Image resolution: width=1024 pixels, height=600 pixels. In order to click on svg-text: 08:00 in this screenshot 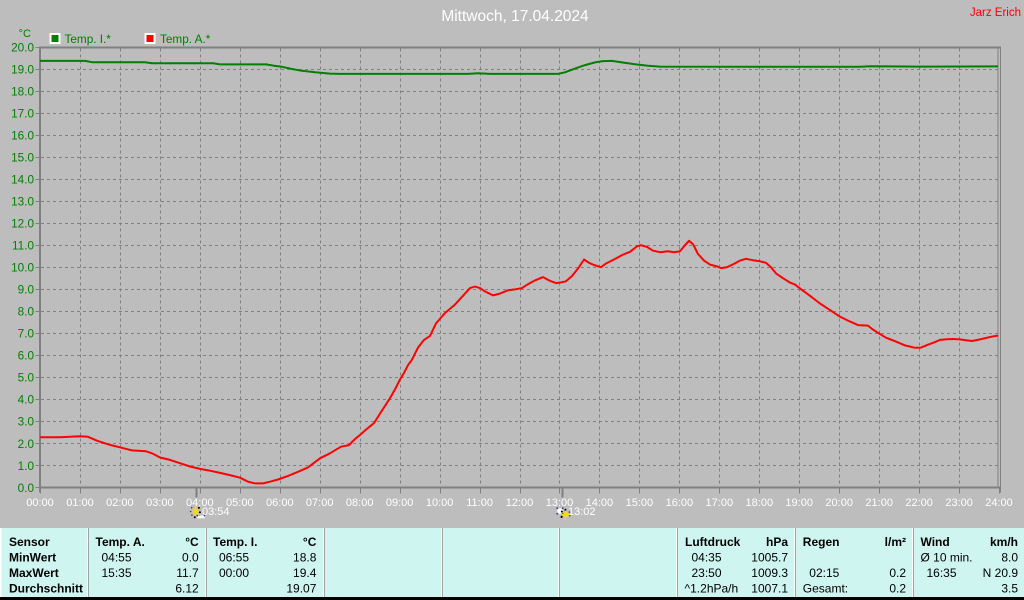, I will do `click(360, 503)`.